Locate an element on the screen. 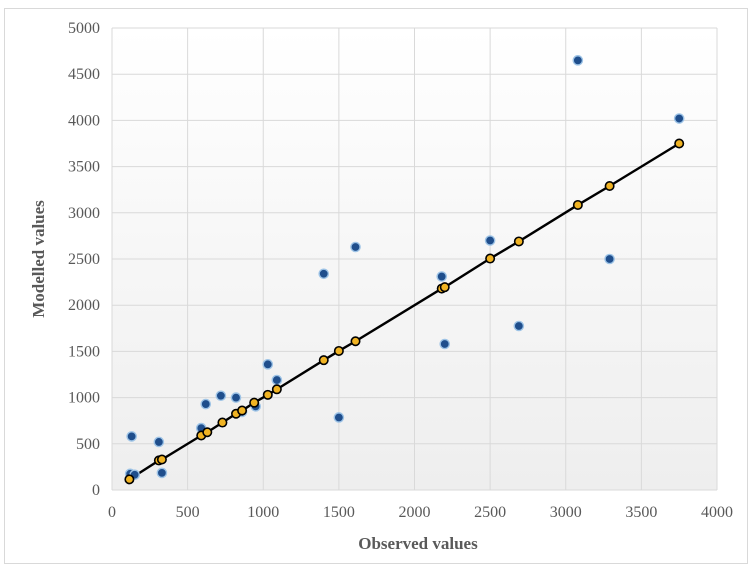  x-tick-labels: 0 500 1000 1500 2000 2500 3000 3500 4000 is located at coordinates (420, 512).